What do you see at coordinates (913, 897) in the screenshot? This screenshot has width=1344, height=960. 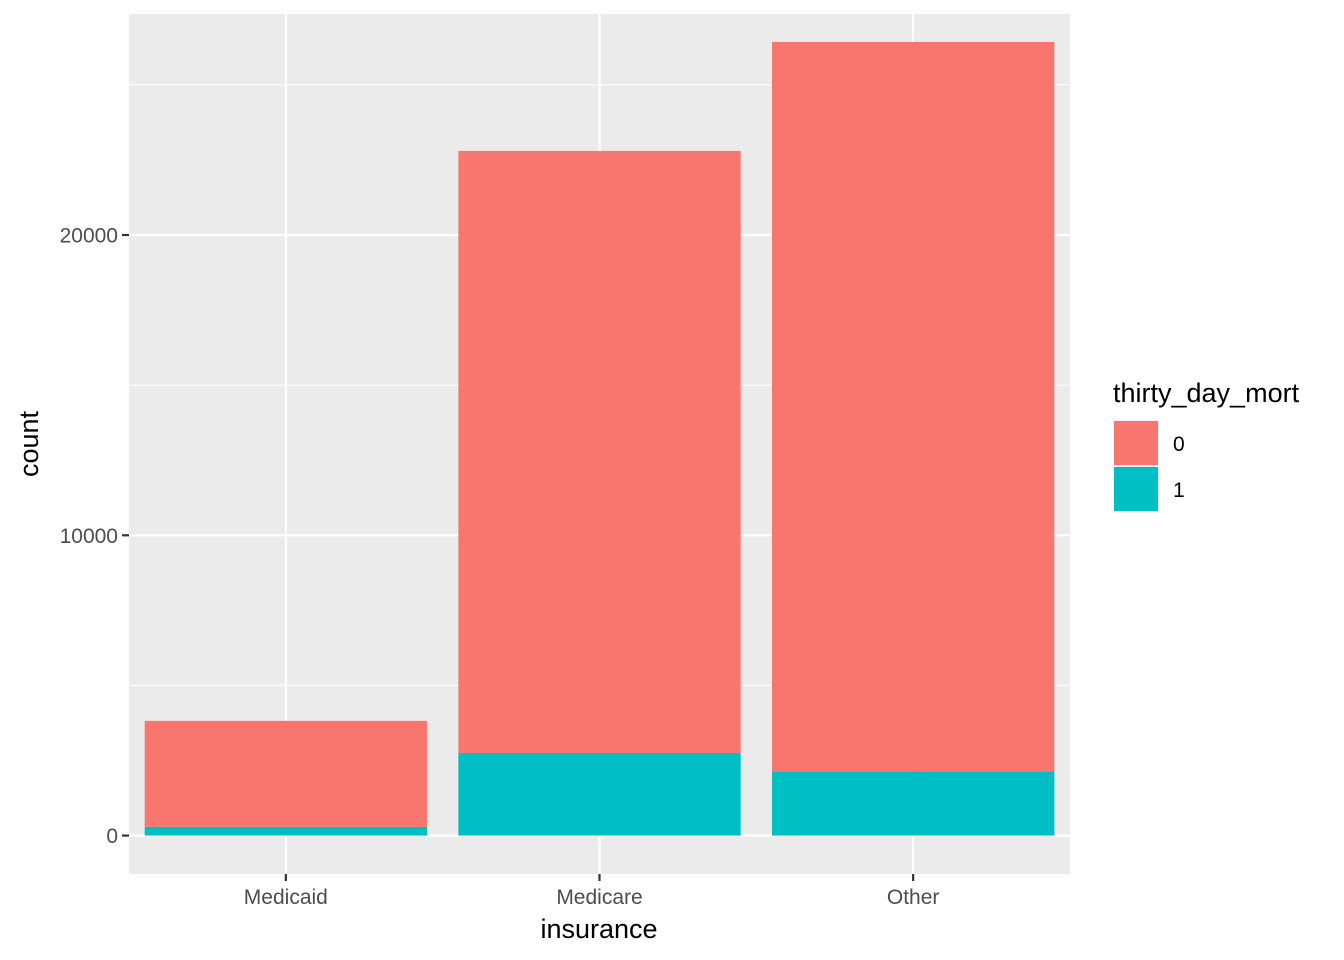 I see `x-tick-label: Other` at bounding box center [913, 897].